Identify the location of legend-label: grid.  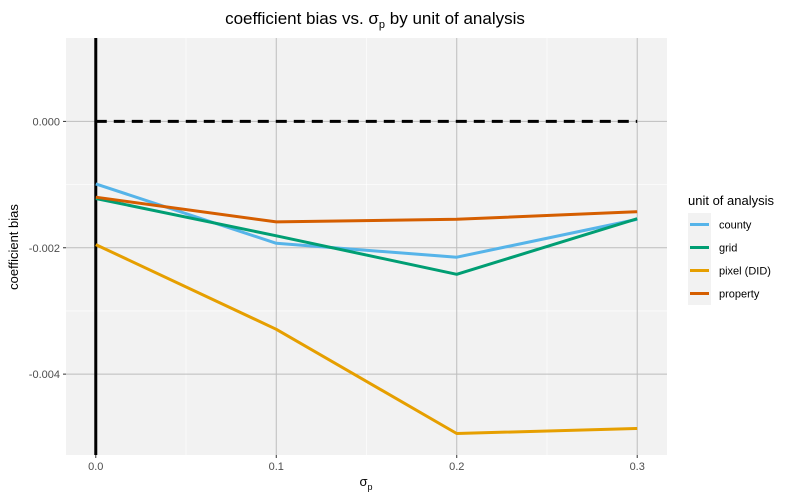
(728, 249).